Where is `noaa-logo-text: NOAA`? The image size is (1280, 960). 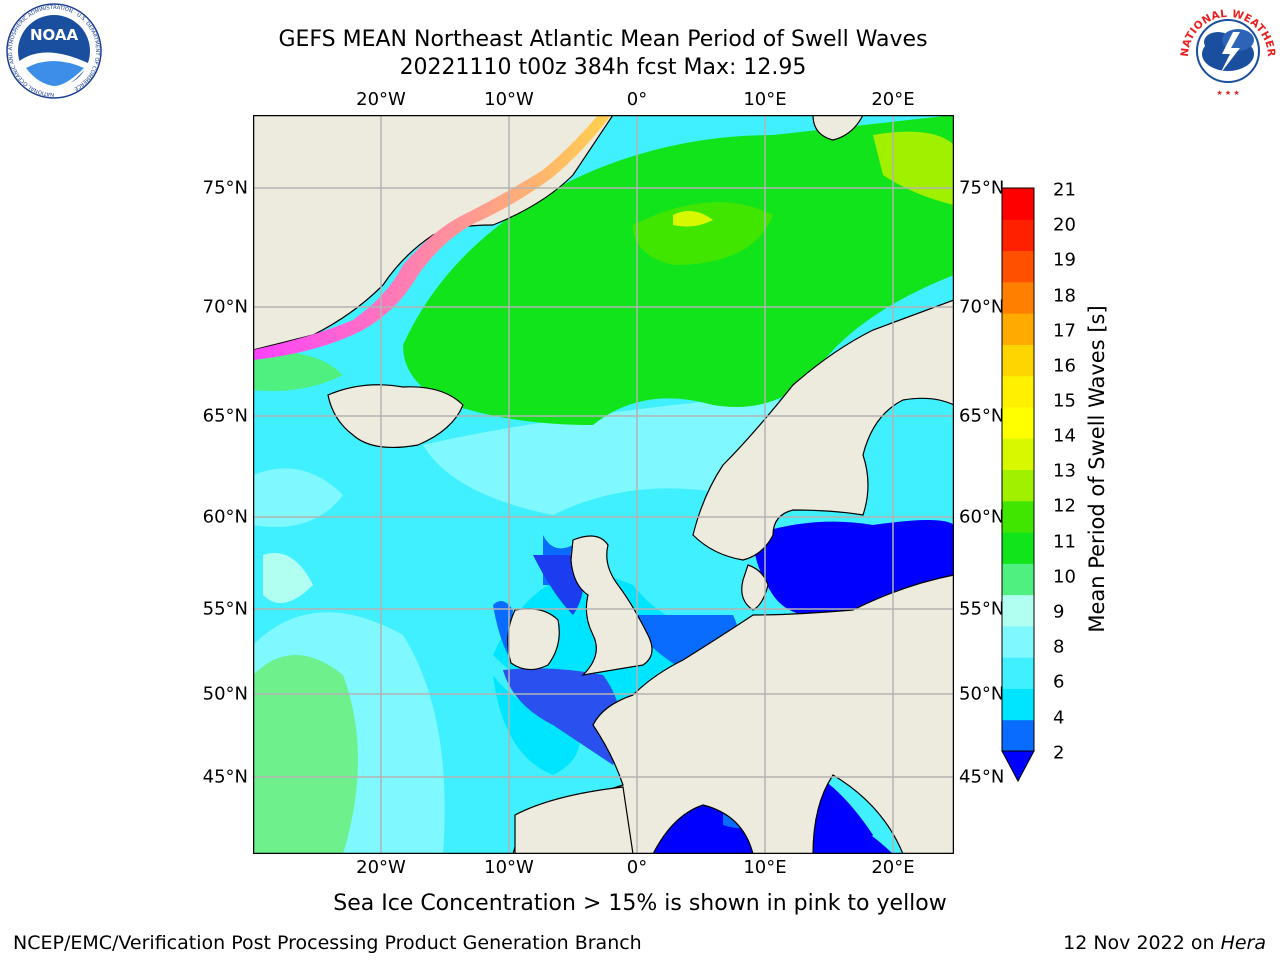 noaa-logo-text: NOAA is located at coordinates (54, 35).